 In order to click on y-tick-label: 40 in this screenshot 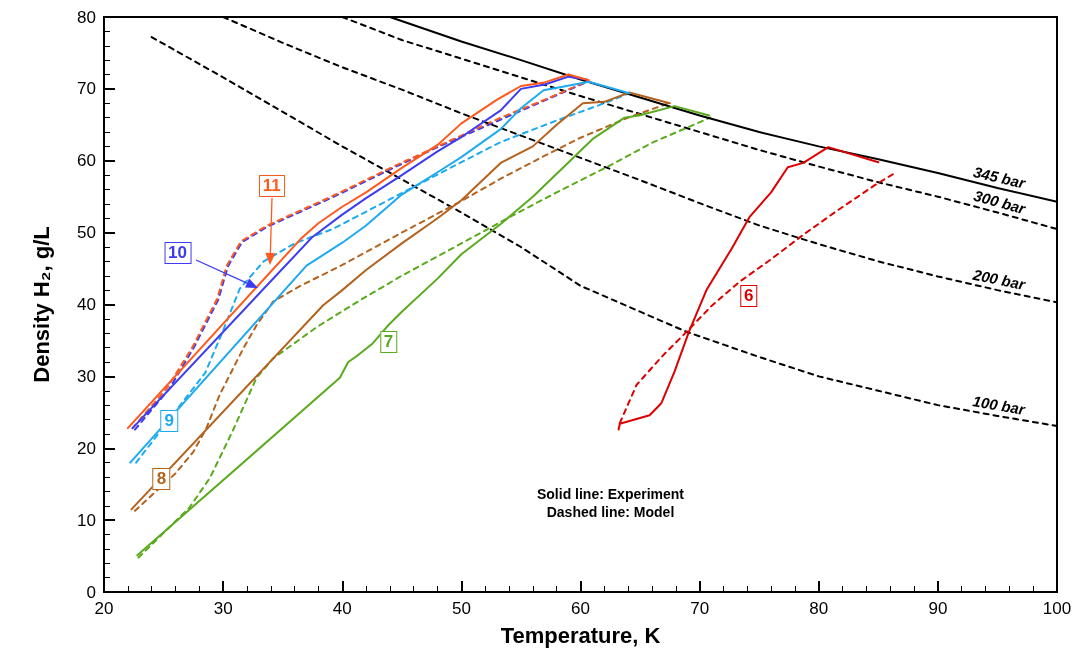, I will do `click(86, 304)`.